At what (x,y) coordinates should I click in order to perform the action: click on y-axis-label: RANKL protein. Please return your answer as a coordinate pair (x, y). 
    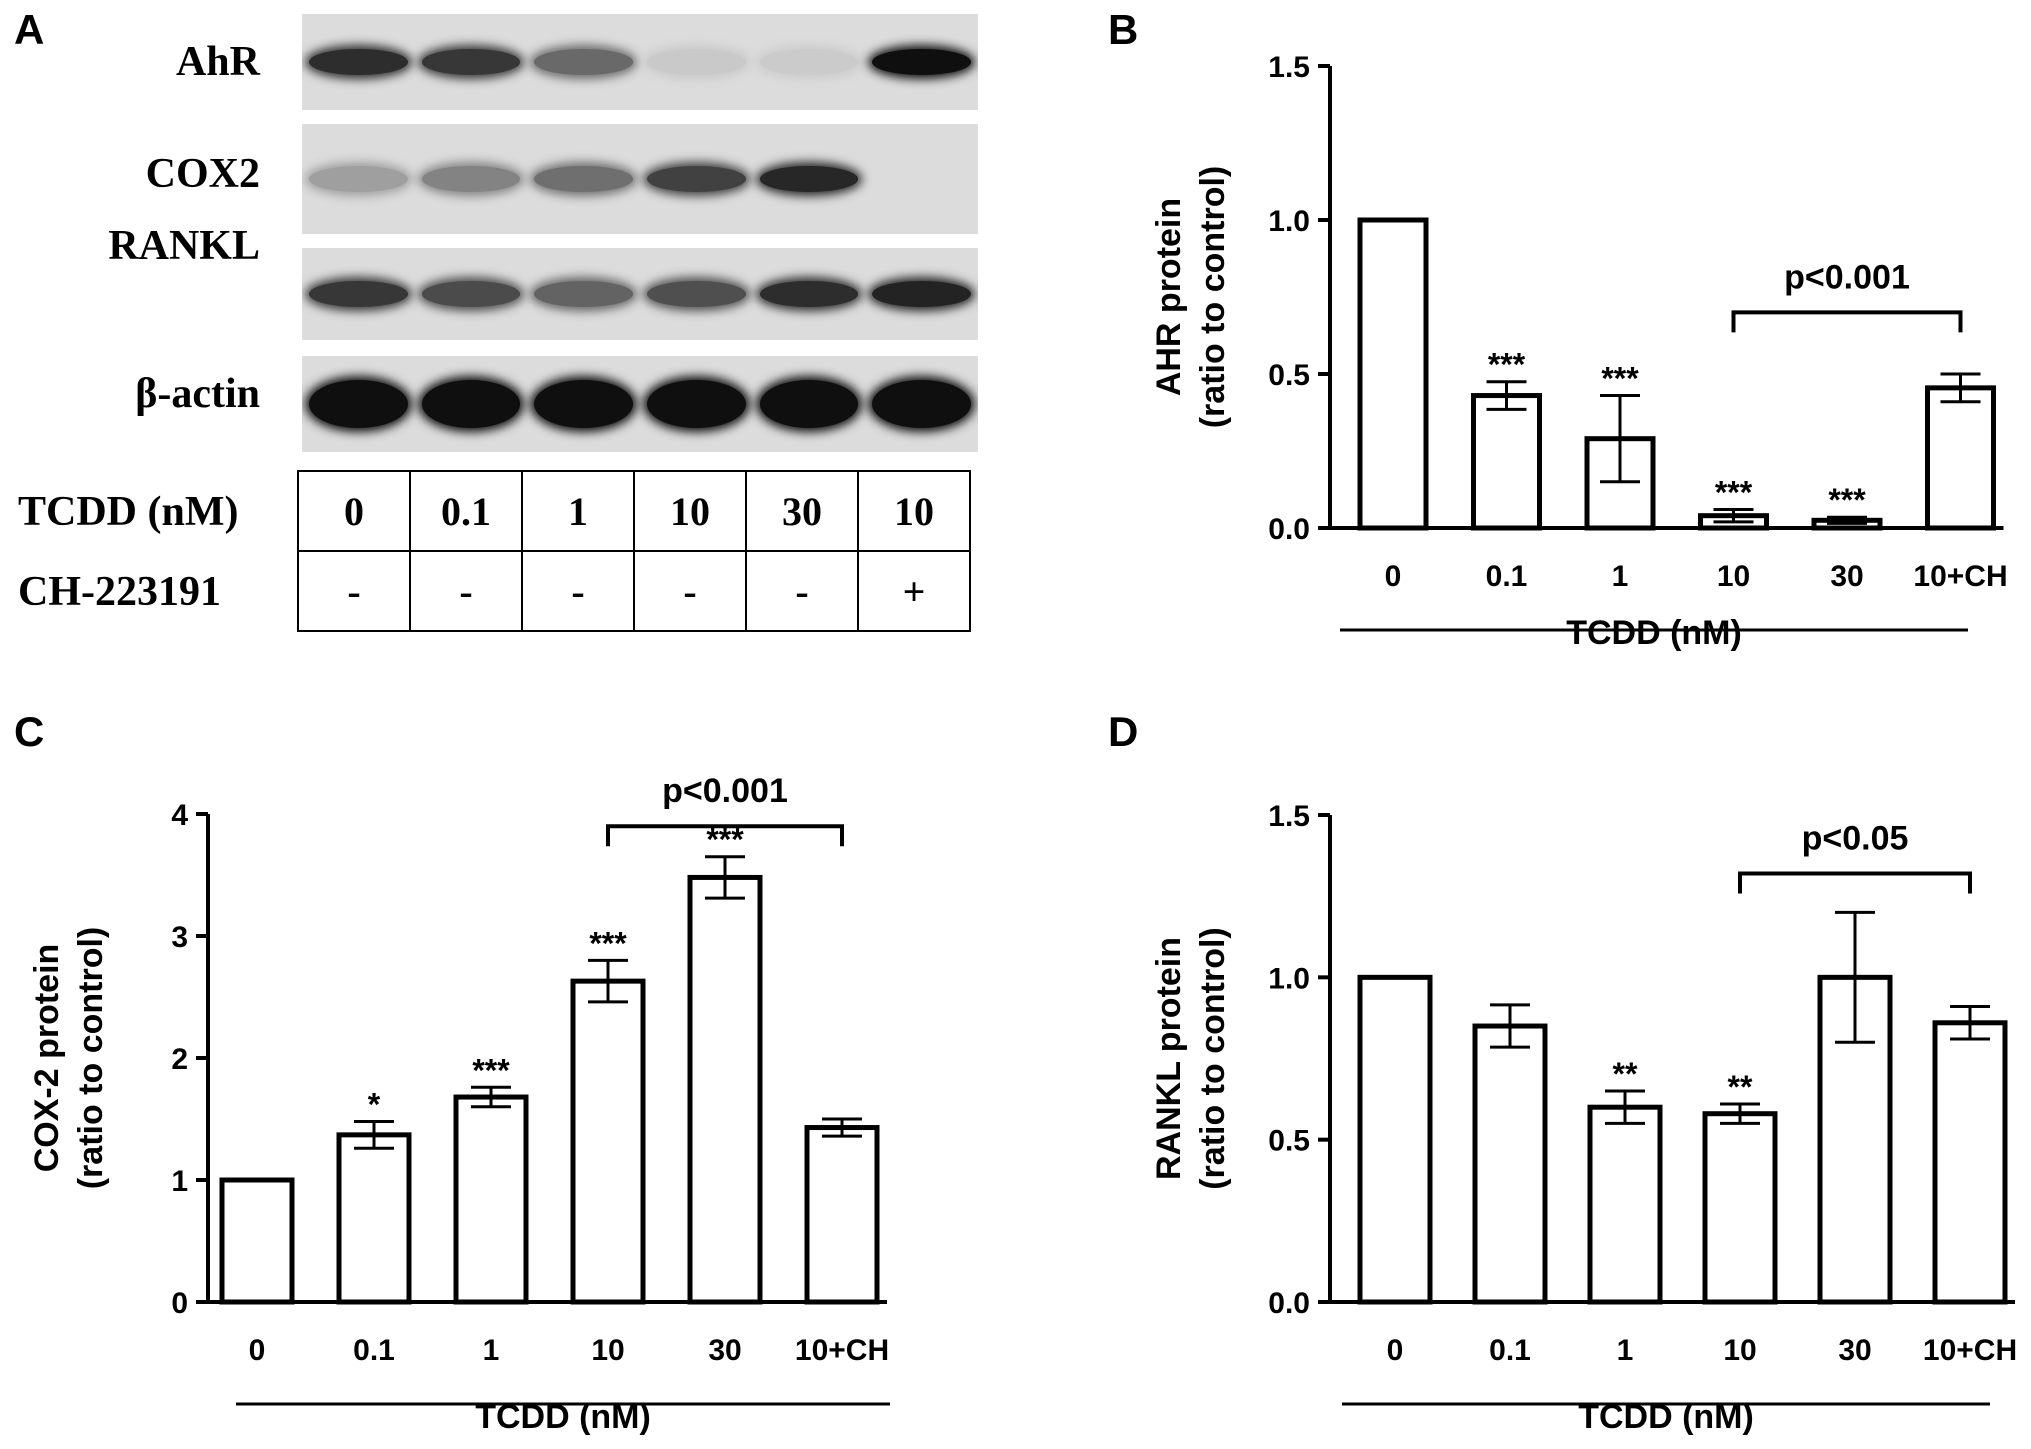
    Looking at the image, I should click on (1169, 1058).